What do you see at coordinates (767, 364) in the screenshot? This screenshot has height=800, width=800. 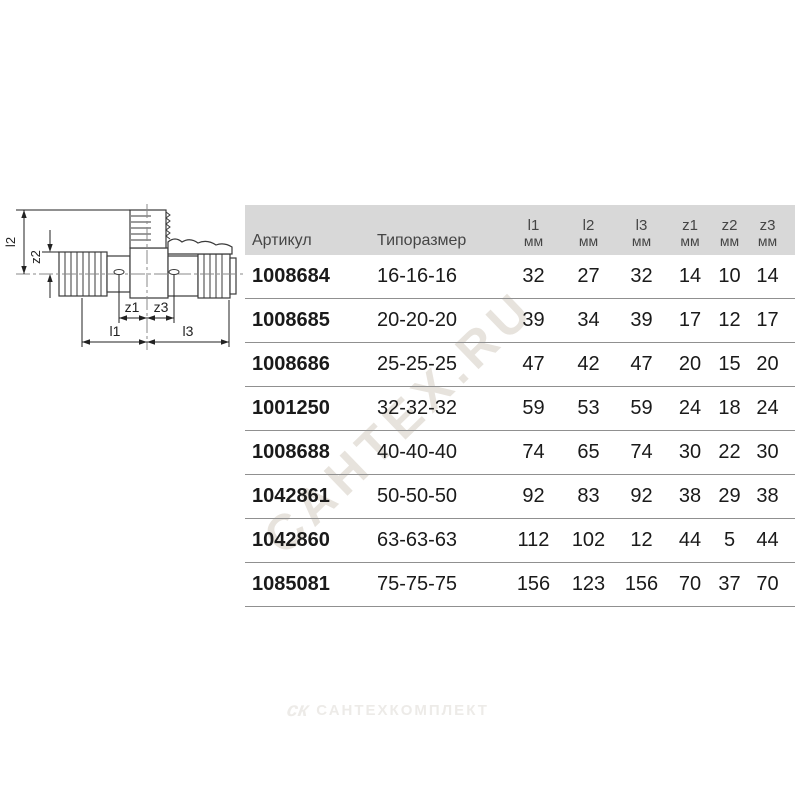 I see `z3-value-cell: 20` at bounding box center [767, 364].